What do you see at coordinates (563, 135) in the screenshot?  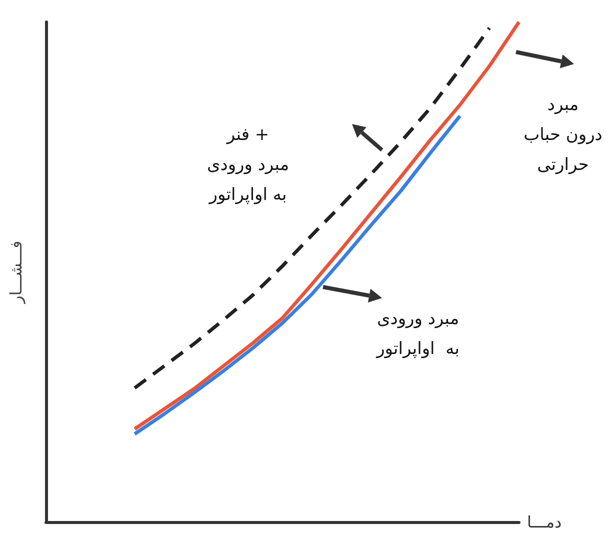 I see `text: مبرد درون حباب حرارتی` at bounding box center [563, 135].